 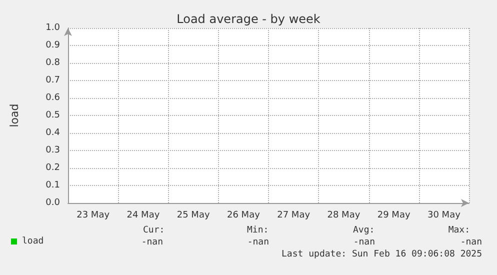 What do you see at coordinates (294, 215) in the screenshot?
I see `x-tick-label: 27 May` at bounding box center [294, 215].